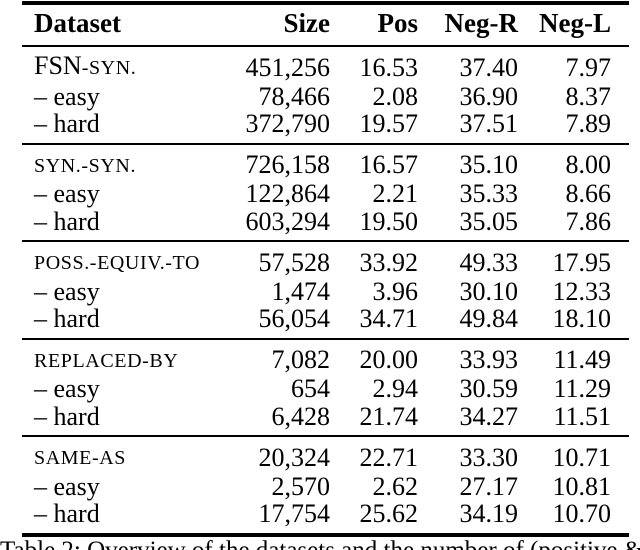  What do you see at coordinates (389, 262) in the screenshot?
I see `cell-pos: 33.92` at bounding box center [389, 262].